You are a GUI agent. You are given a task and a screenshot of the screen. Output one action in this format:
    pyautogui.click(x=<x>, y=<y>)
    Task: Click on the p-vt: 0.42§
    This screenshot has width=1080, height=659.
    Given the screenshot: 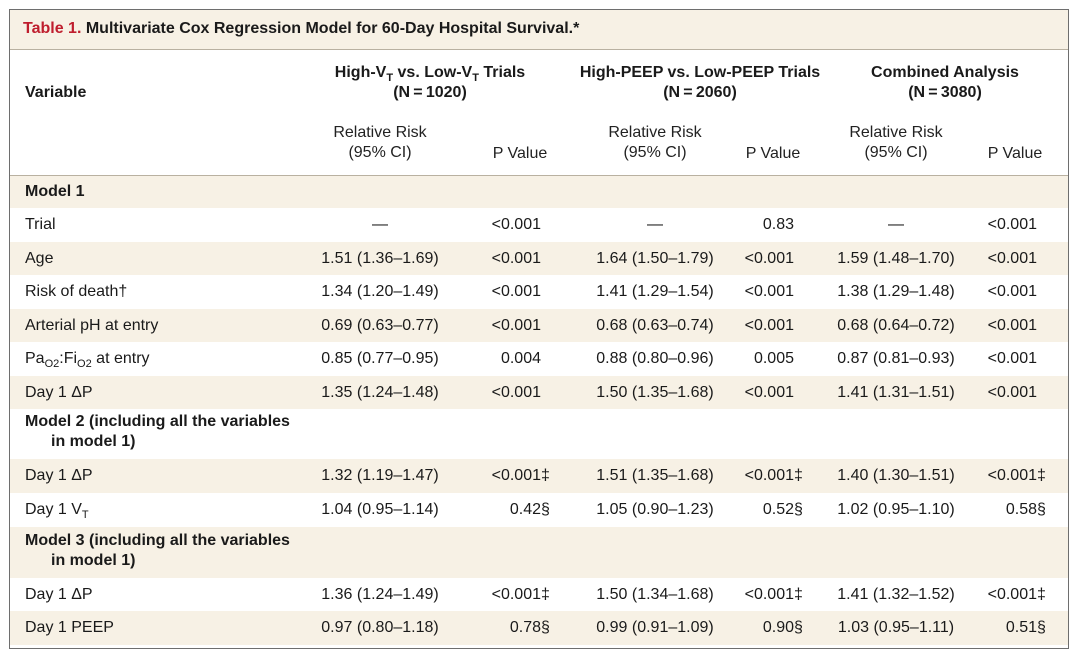 What is the action you would take?
    pyautogui.click(x=529, y=509)
    